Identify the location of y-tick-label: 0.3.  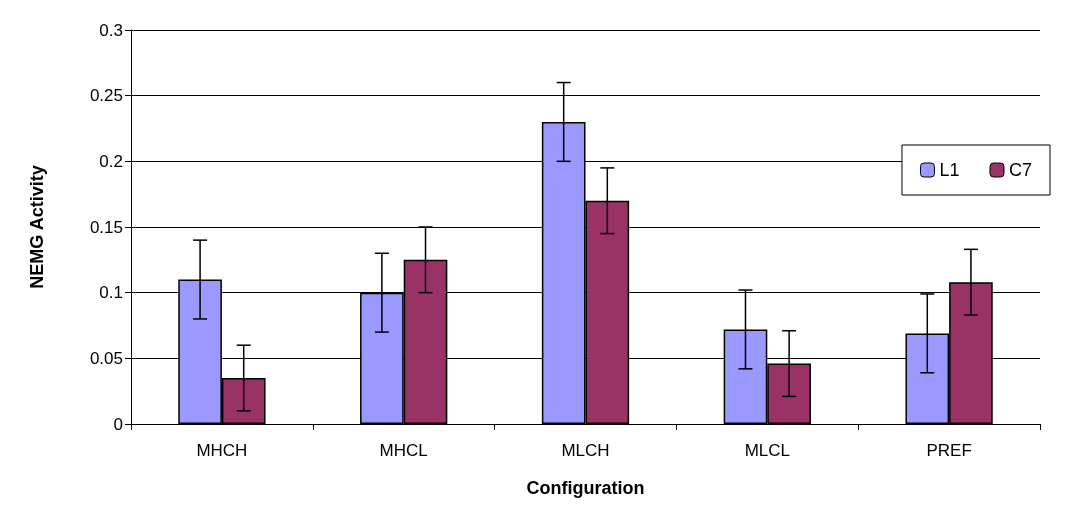
(111, 30).